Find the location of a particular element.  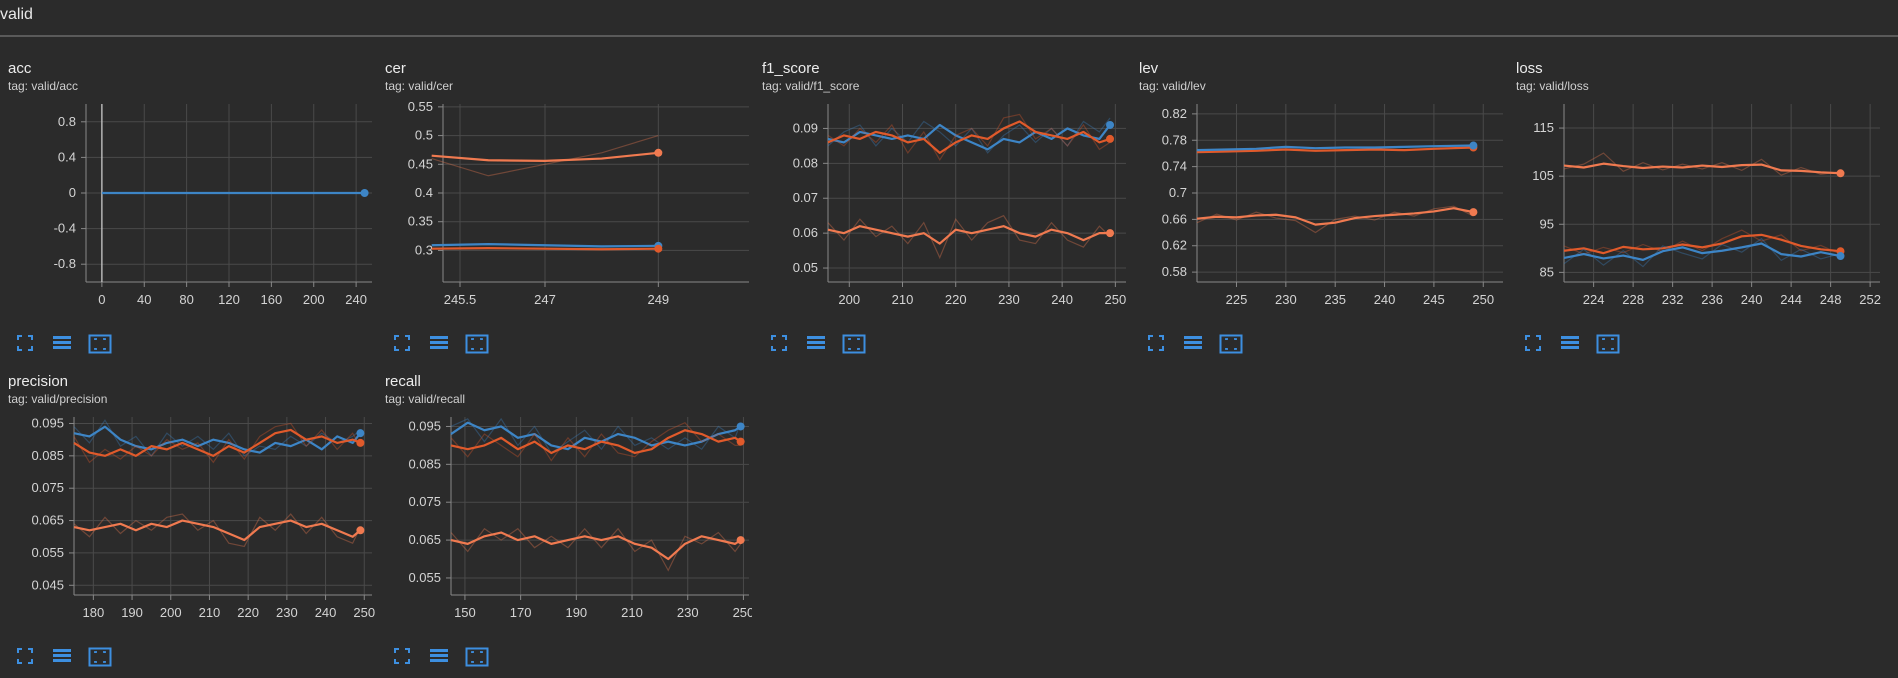

y-tick-label: 0.7 is located at coordinates (1178, 192).